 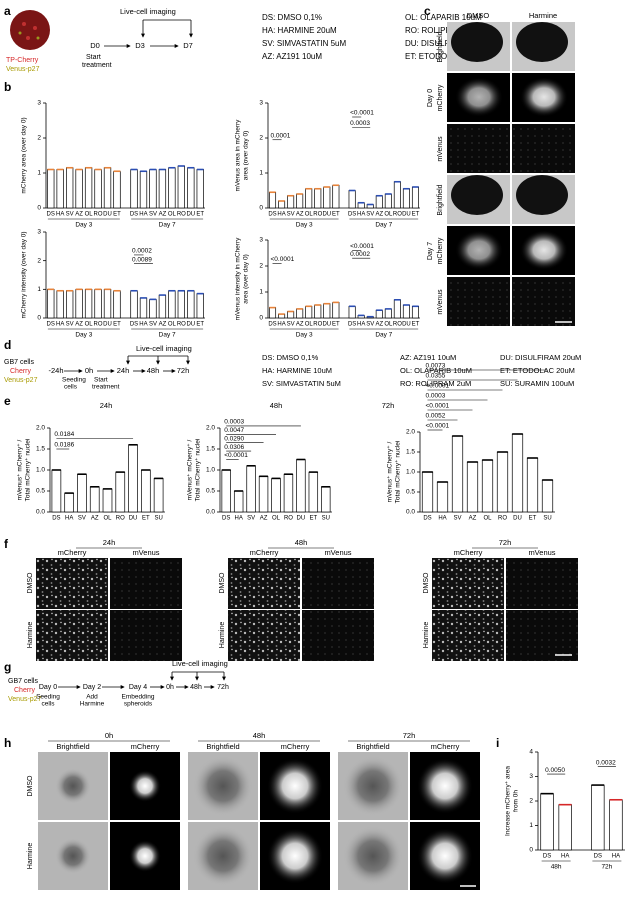 I want to click on panel-label: f, so click(x=6, y=544).